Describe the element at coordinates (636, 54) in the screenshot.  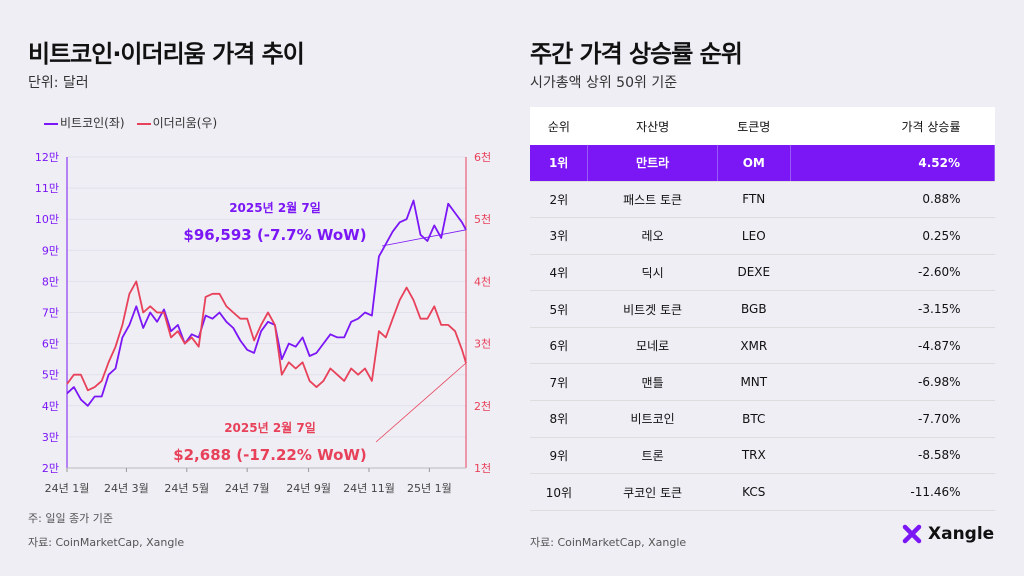
I see `table-title: 주간 가격 상승률 순위` at that location.